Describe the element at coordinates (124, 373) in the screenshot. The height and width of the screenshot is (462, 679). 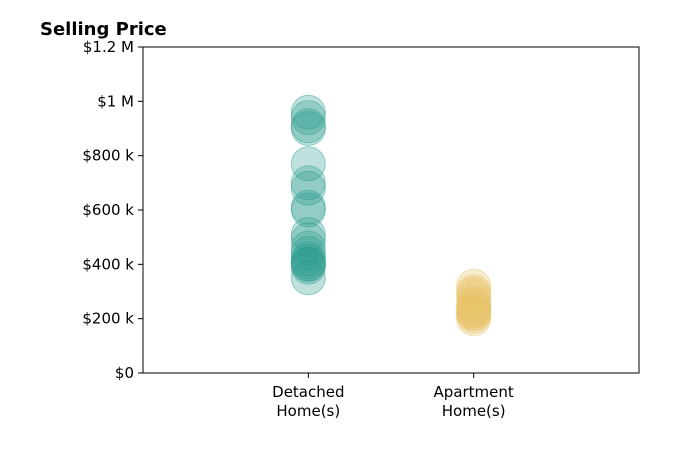
I see `y-tick-label-0: $0` at that location.